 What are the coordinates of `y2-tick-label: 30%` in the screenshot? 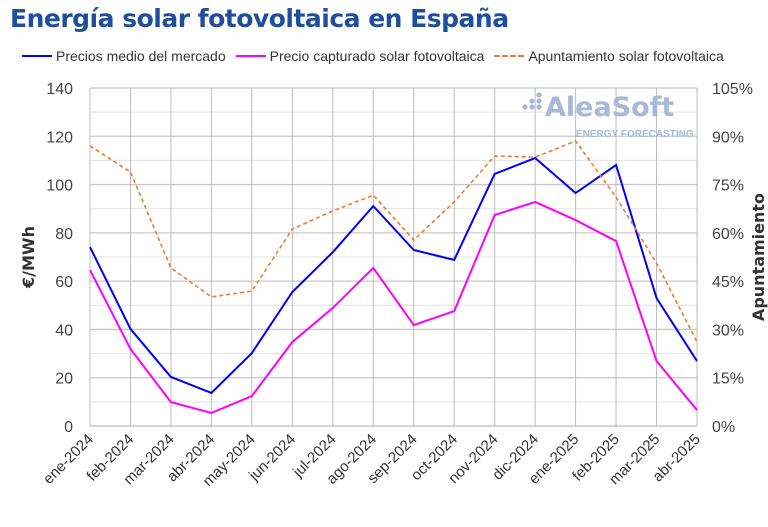 It's located at (728, 330).